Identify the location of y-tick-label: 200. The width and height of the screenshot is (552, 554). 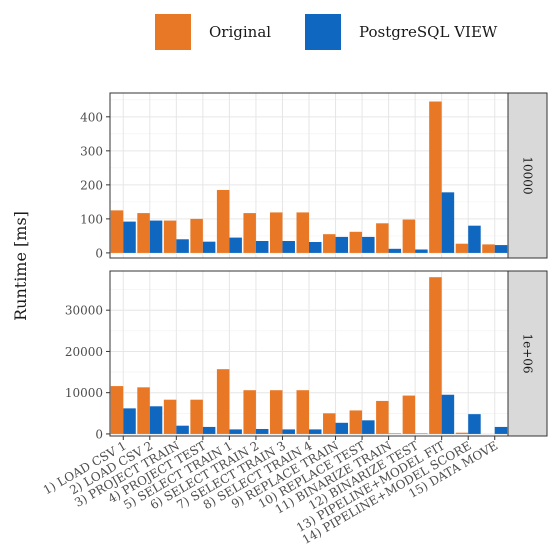
(91, 185).